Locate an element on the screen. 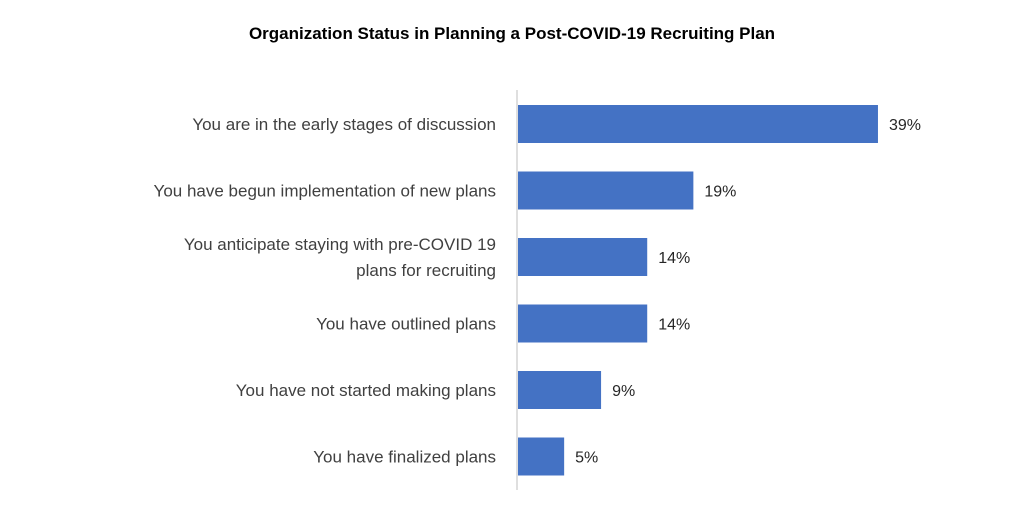 The width and height of the screenshot is (1024, 516). data-label-5: 5% is located at coordinates (586, 458).